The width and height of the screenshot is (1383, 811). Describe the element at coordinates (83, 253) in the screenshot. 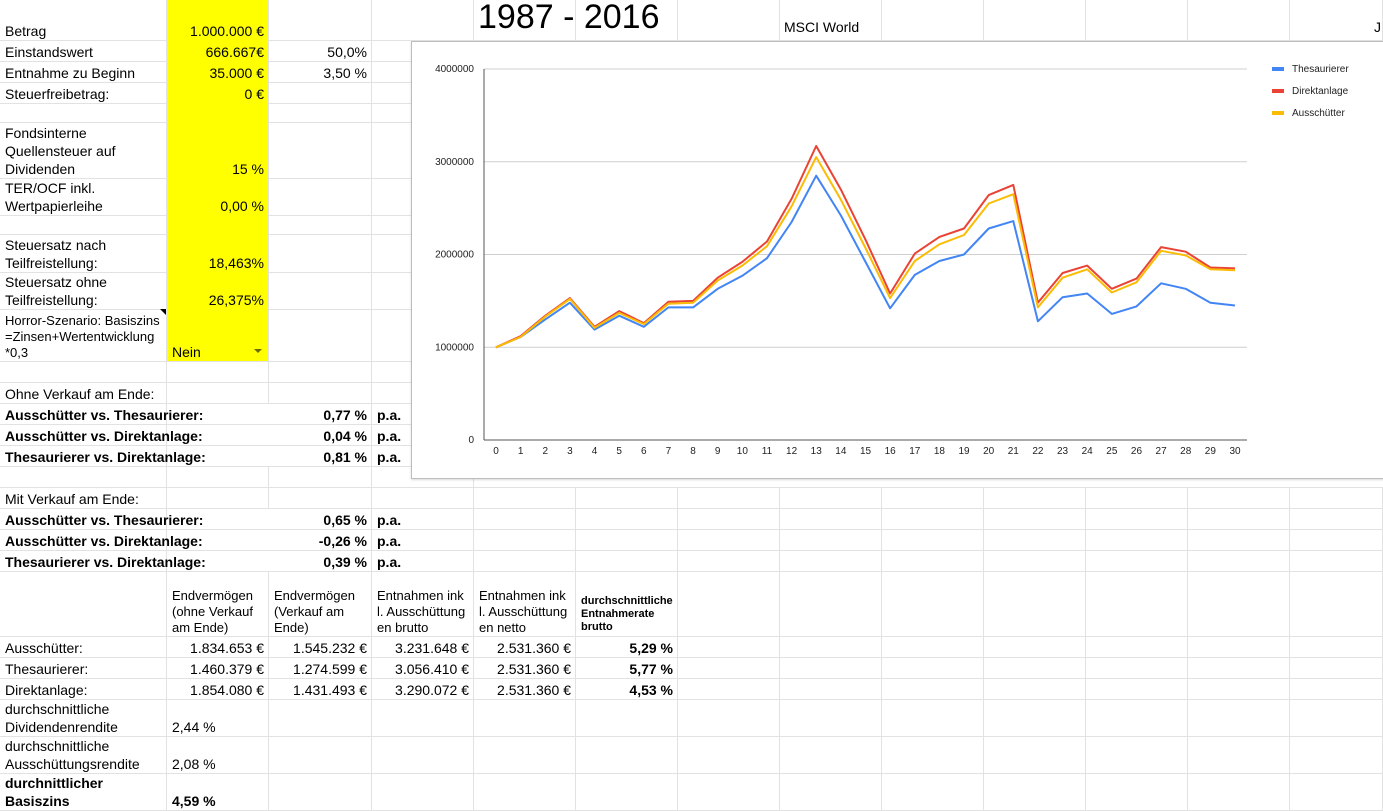

I see `steuersatz-nach-label: Steuersatz nach Teilfreistellung:` at that location.